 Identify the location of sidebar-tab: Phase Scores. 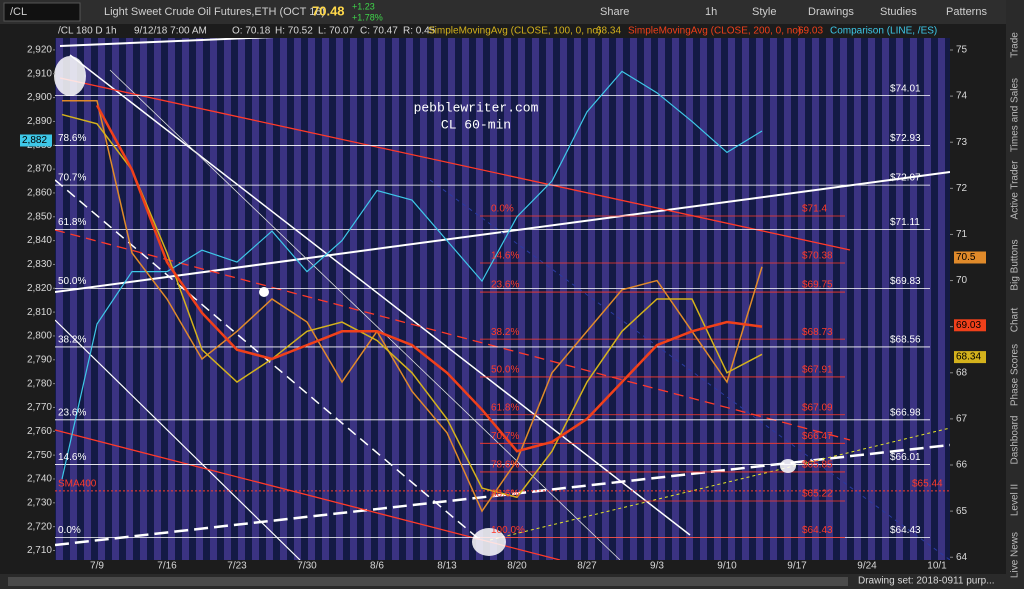
(1015, 375).